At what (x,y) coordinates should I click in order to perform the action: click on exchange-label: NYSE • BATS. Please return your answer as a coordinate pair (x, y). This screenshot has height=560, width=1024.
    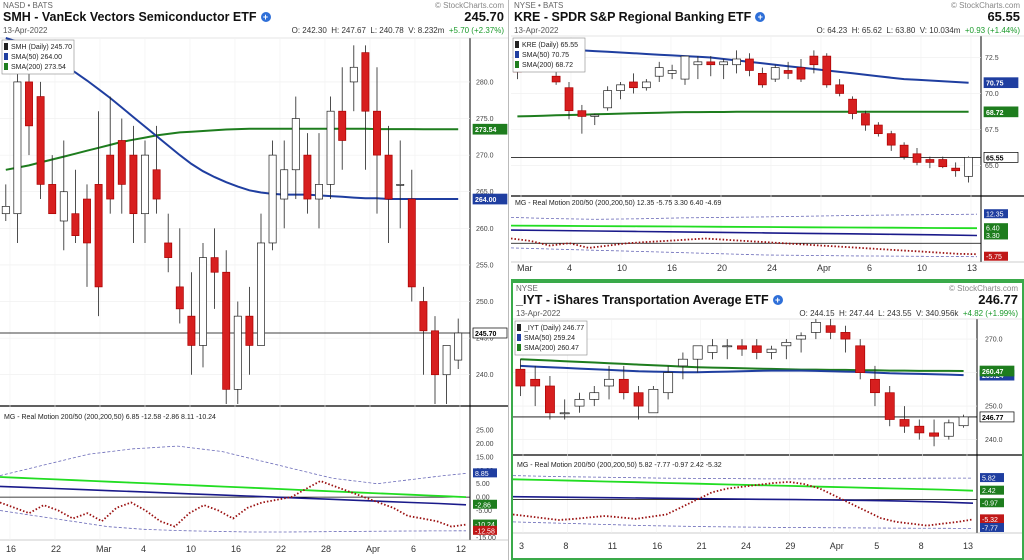
    Looking at the image, I should click on (539, 5).